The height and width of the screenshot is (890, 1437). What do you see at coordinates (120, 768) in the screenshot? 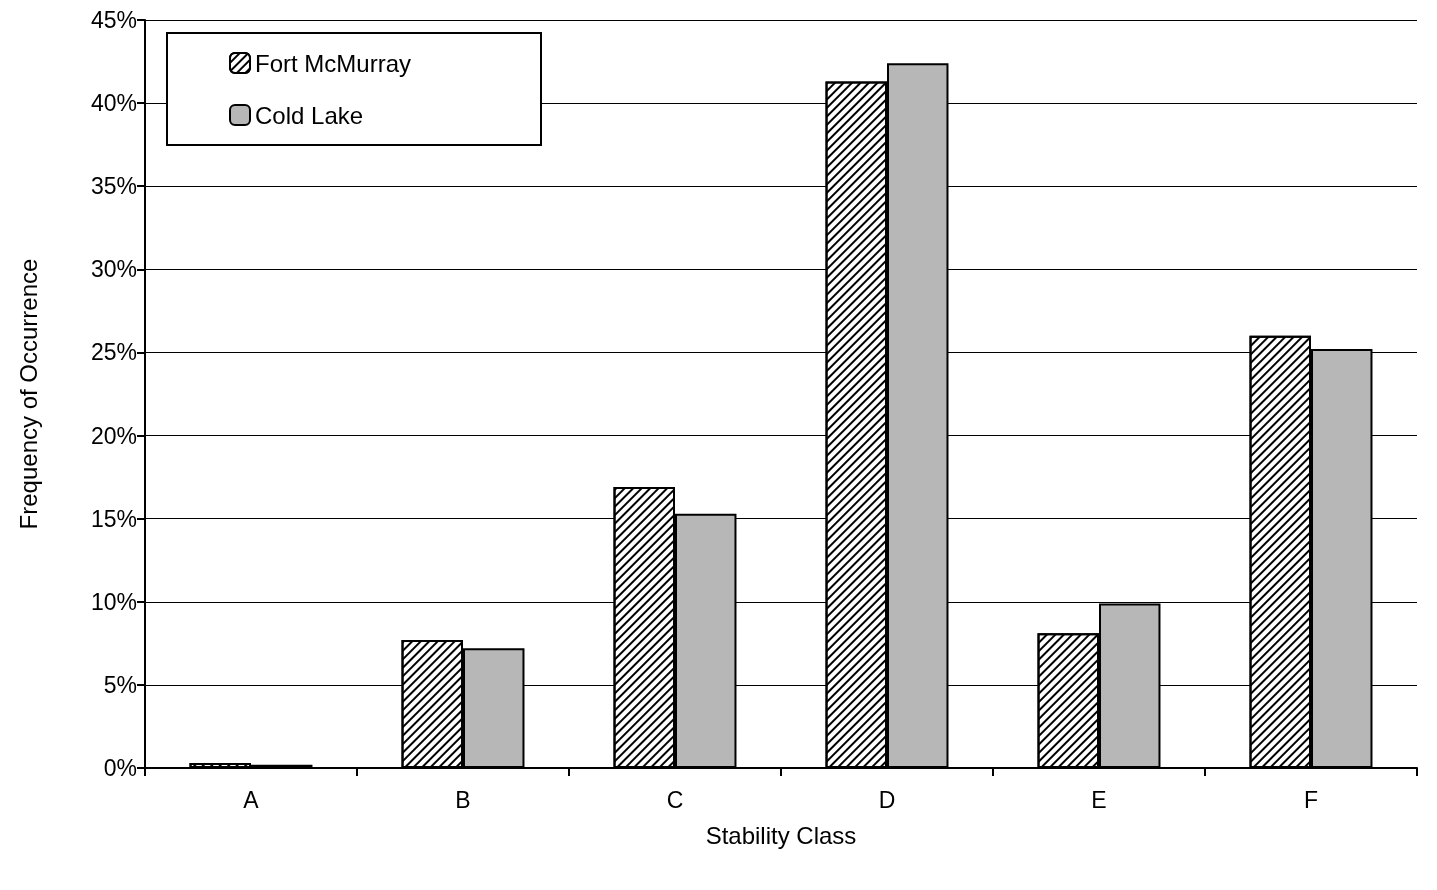
I see `y-tick-label: 0%` at bounding box center [120, 768].